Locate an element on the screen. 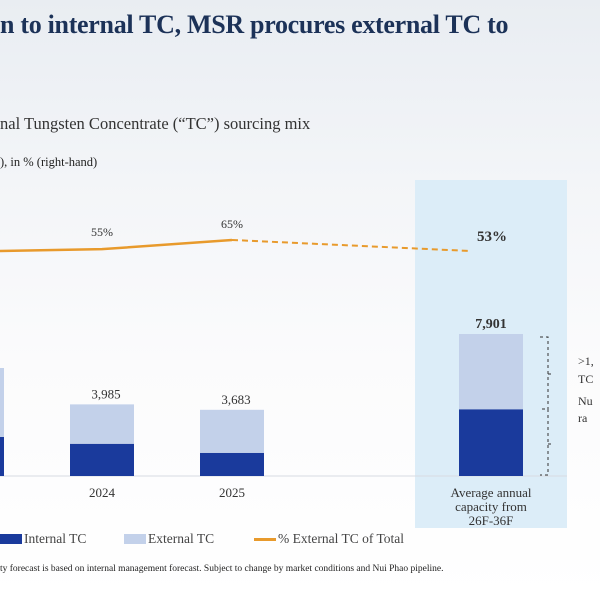 This screenshot has width=600, height=600. side-note: ra is located at coordinates (583, 418).